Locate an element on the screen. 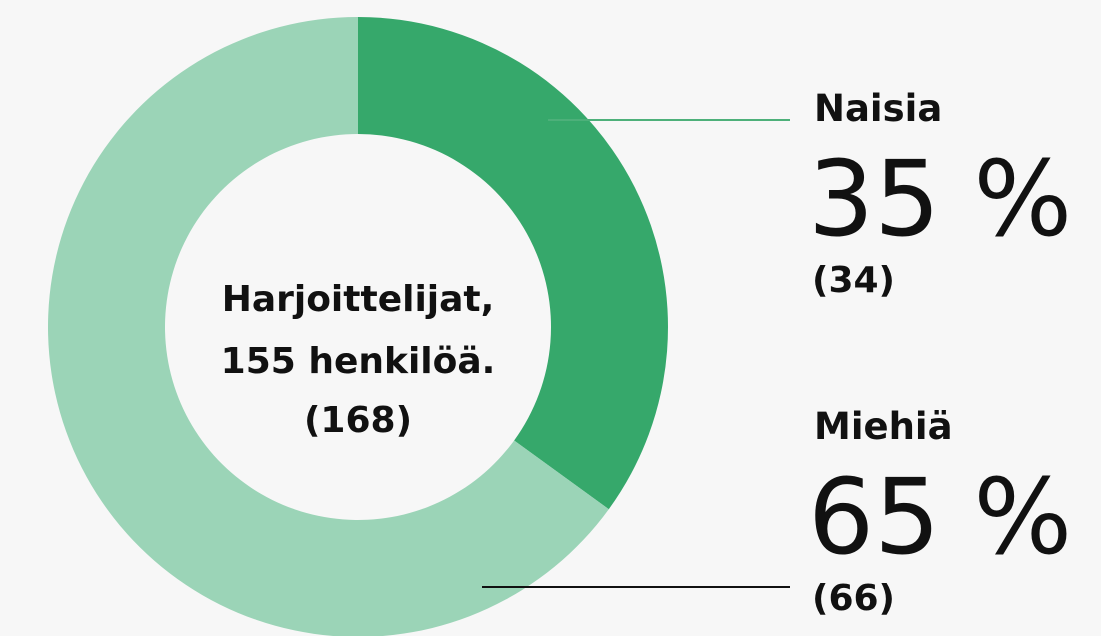 This screenshot has height=636, width=1101. legend-label: Miehiä is located at coordinates (883, 426).